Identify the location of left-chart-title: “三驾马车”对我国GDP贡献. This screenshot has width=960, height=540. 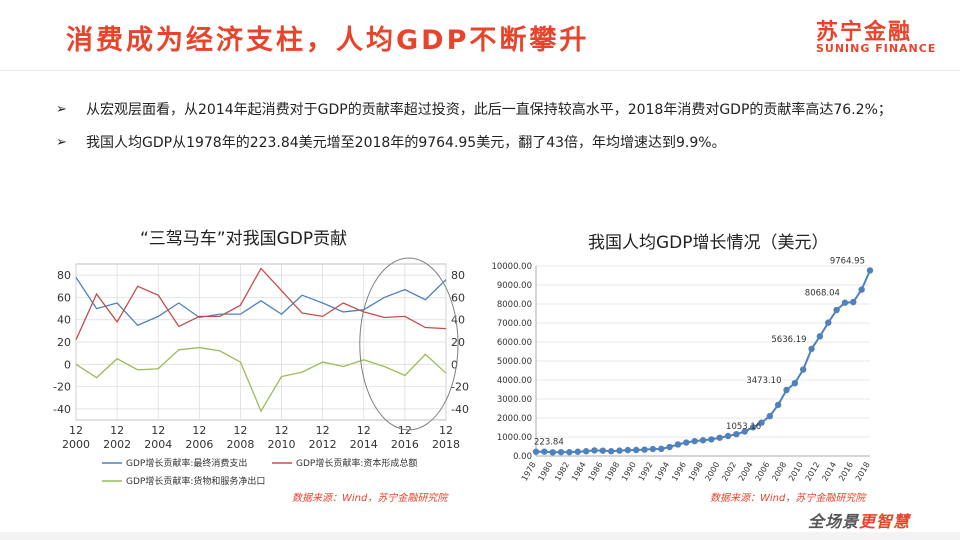
(244, 239).